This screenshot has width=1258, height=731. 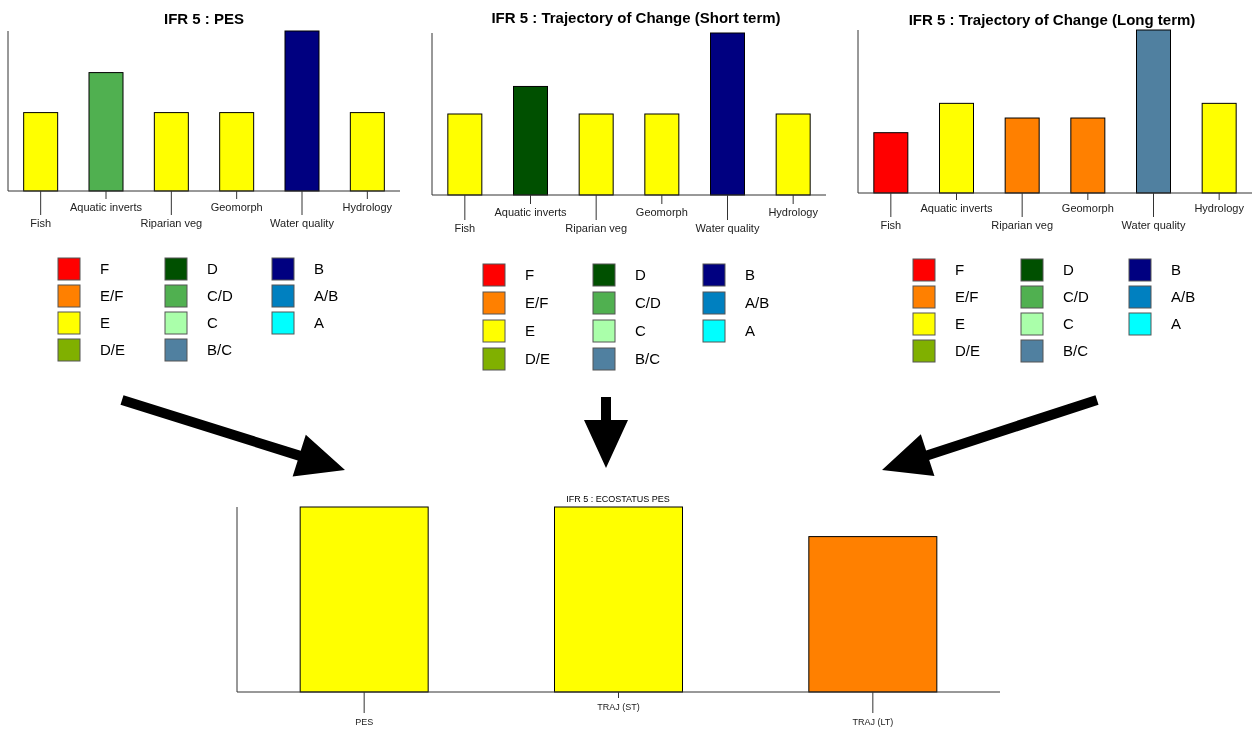 I want to click on x-tick-label: TRAJ (ST), so click(x=618, y=707).